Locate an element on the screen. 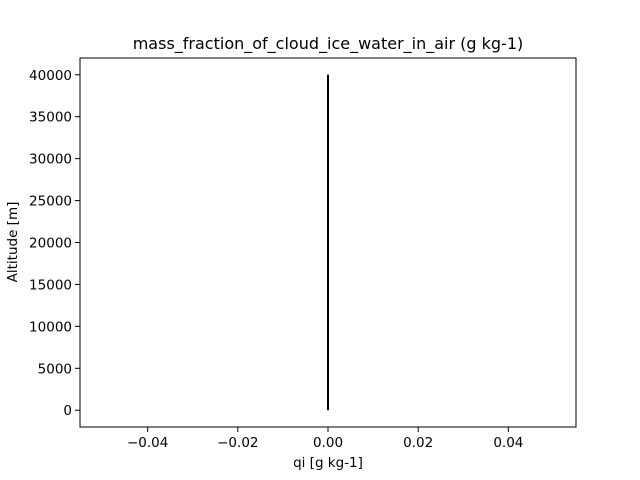  y-tick-label: 20000 is located at coordinates (50, 244).